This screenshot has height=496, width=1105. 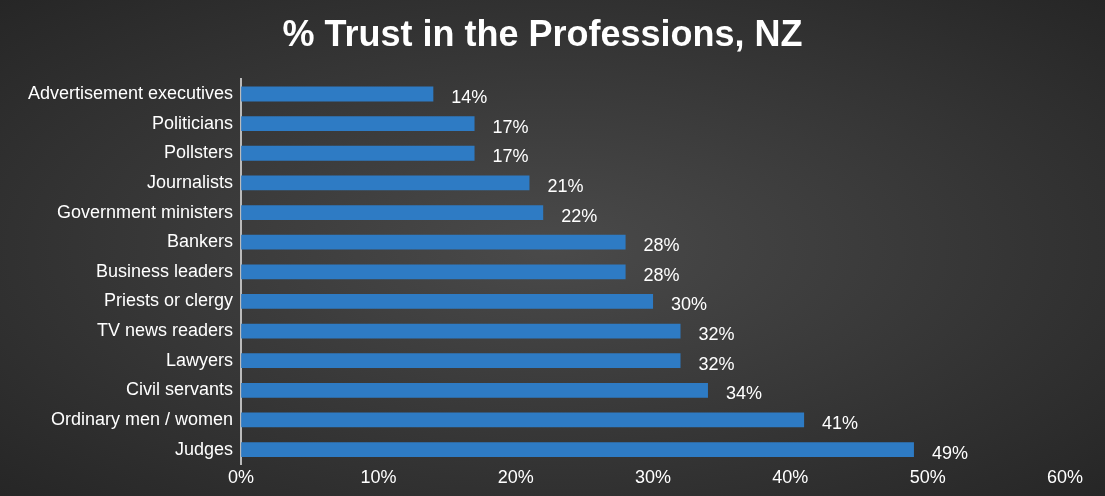 I want to click on chart-title: % Trust in the Professions, NZ, so click(x=542, y=33).